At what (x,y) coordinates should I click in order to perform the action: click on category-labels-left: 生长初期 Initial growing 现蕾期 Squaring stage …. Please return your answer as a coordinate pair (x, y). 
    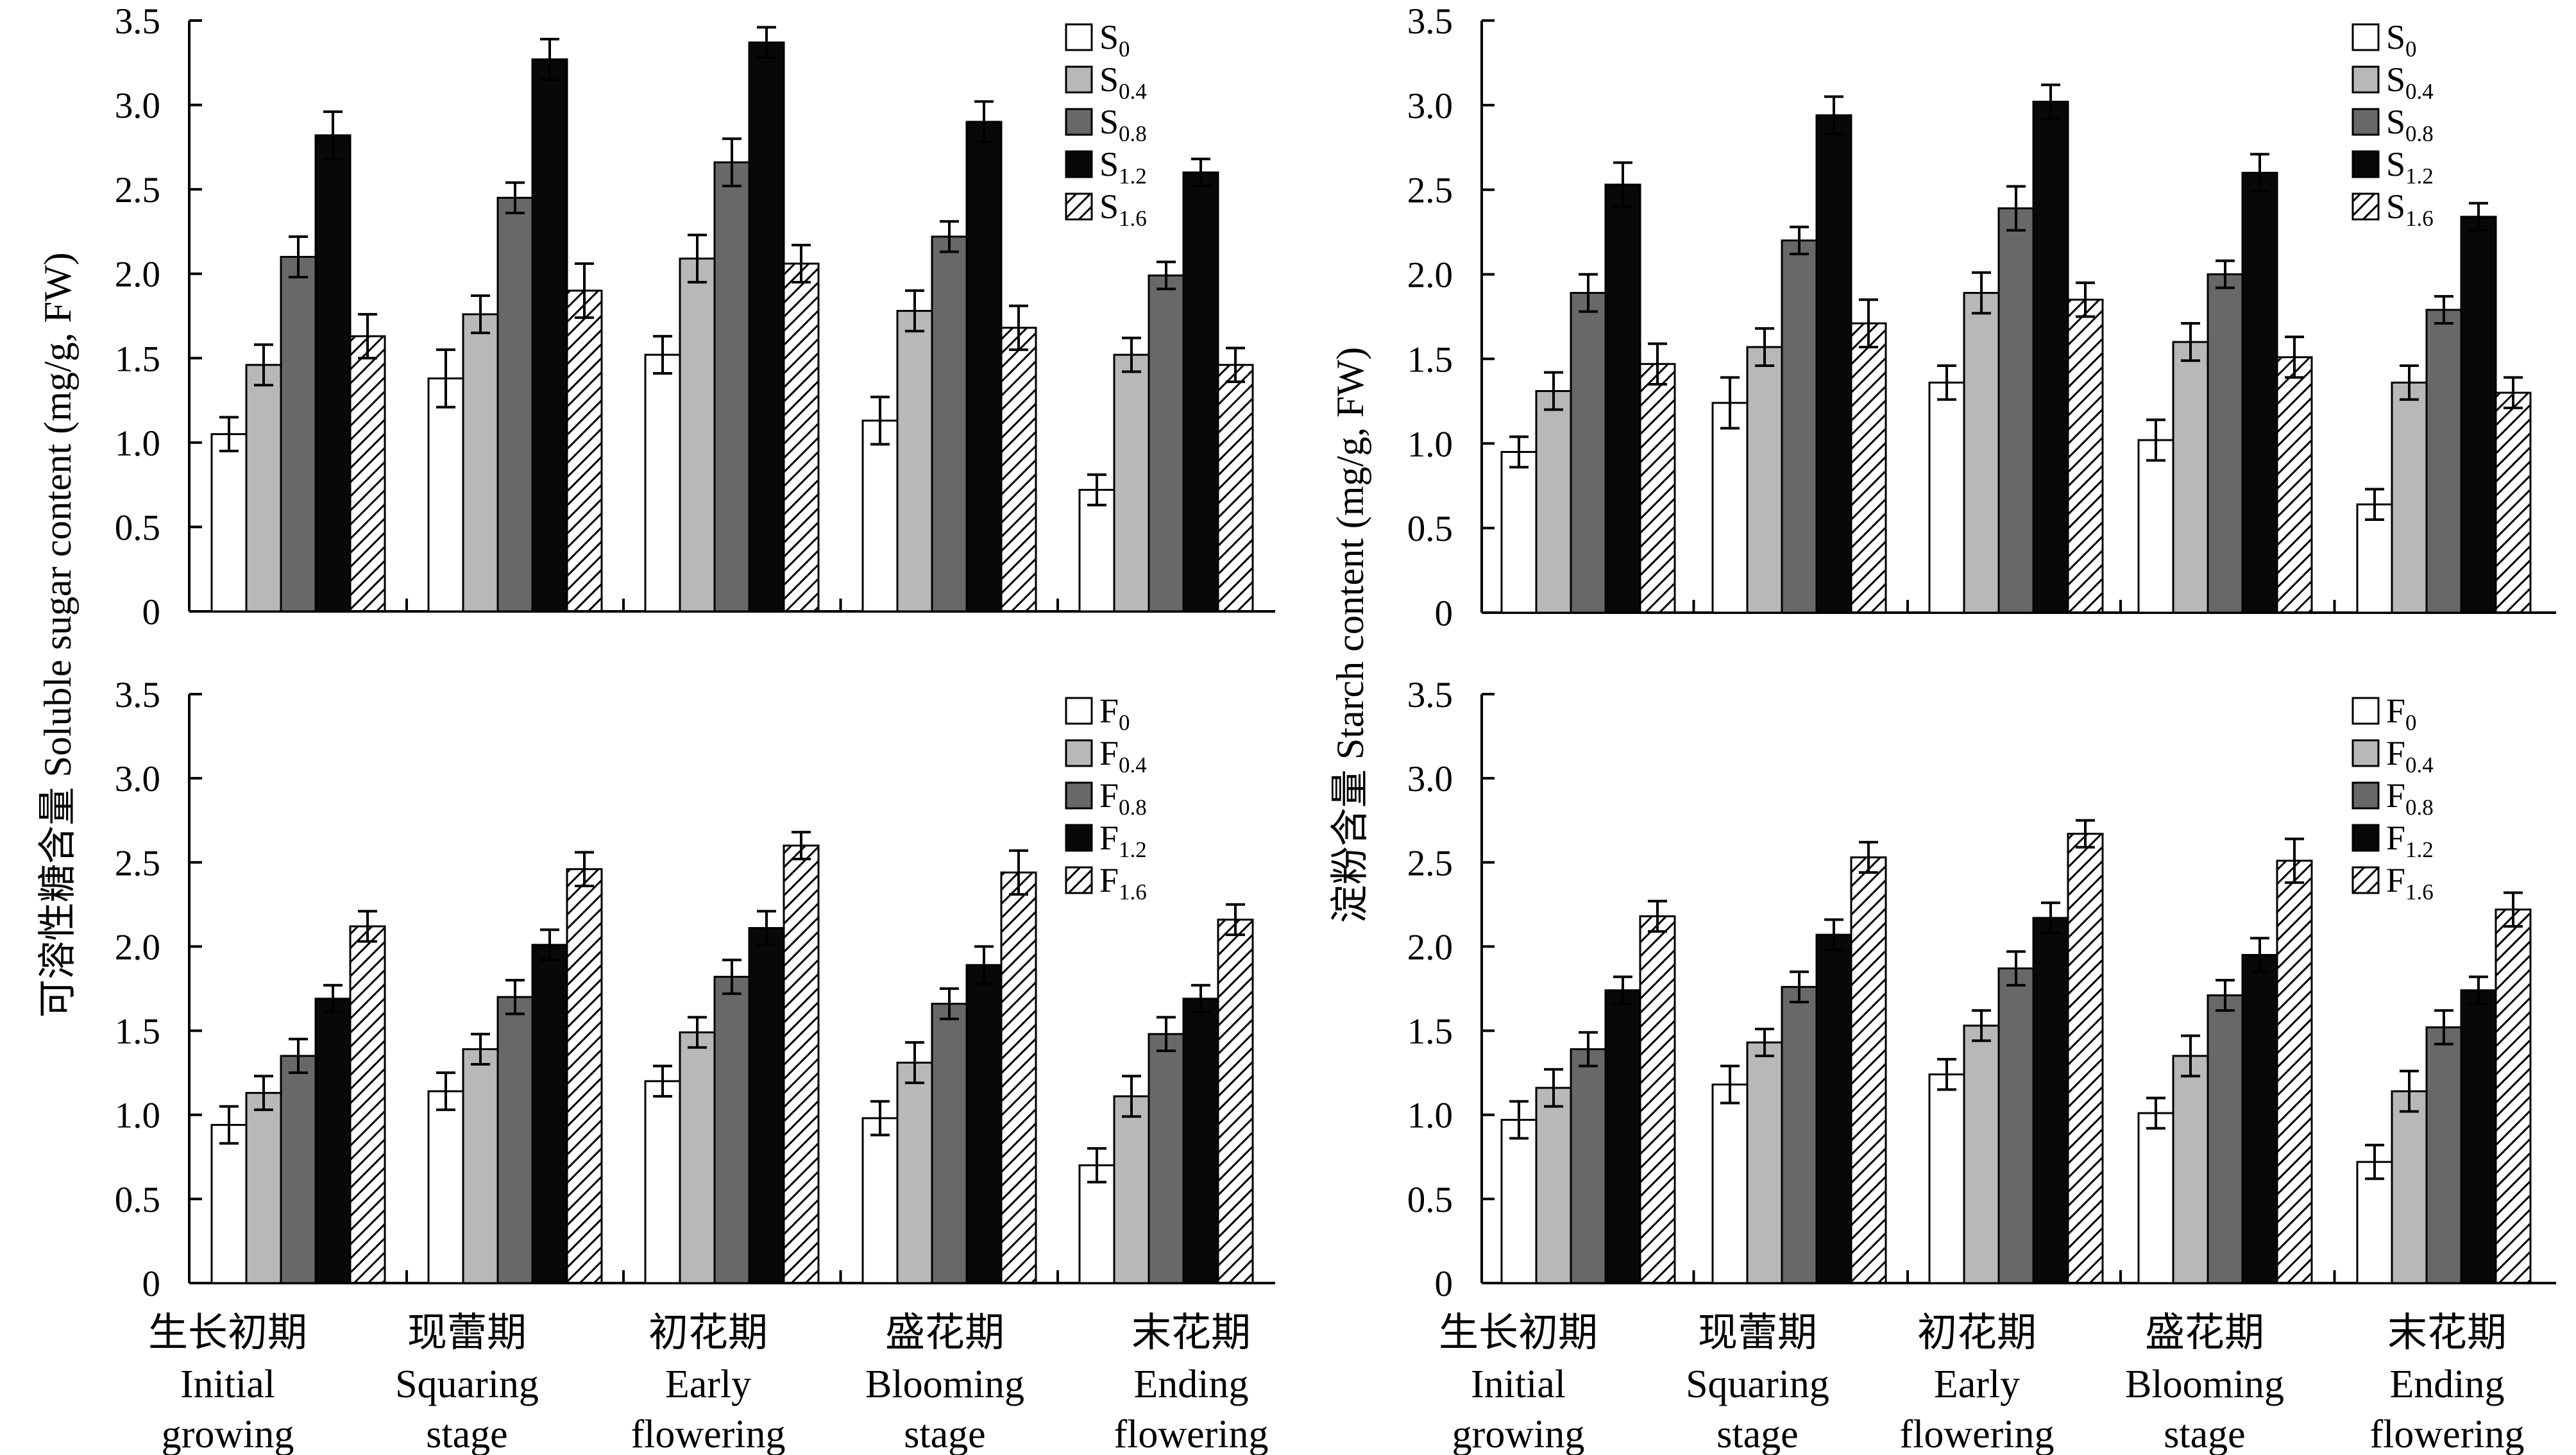
    Looking at the image, I should click on (708, 1383).